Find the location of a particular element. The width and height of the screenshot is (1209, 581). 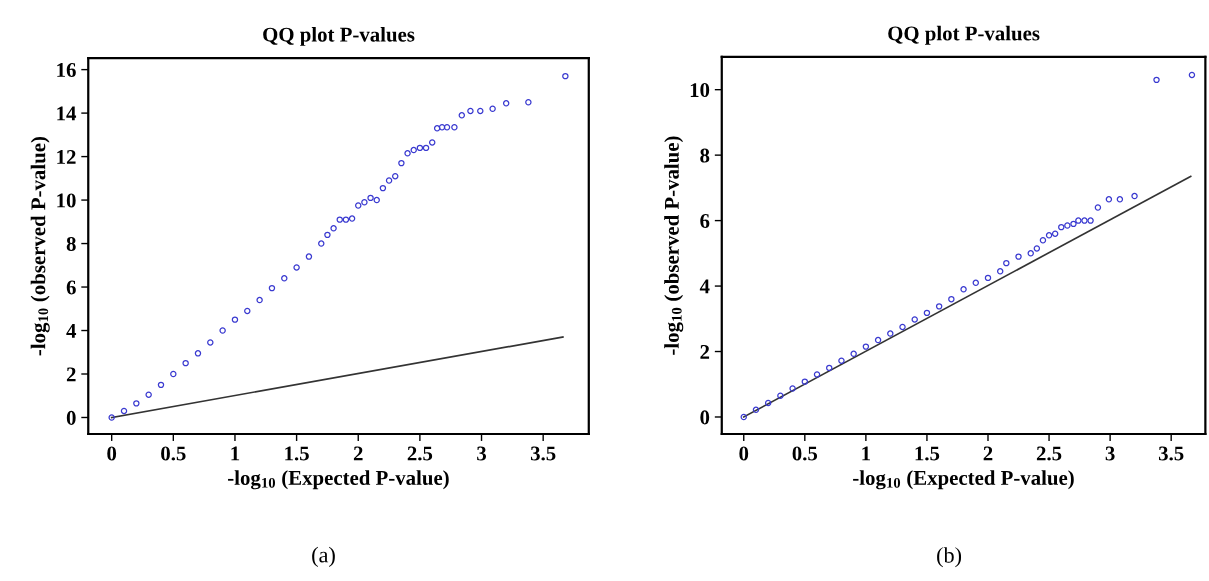

y-tick-label: 14 is located at coordinates (67, 113).